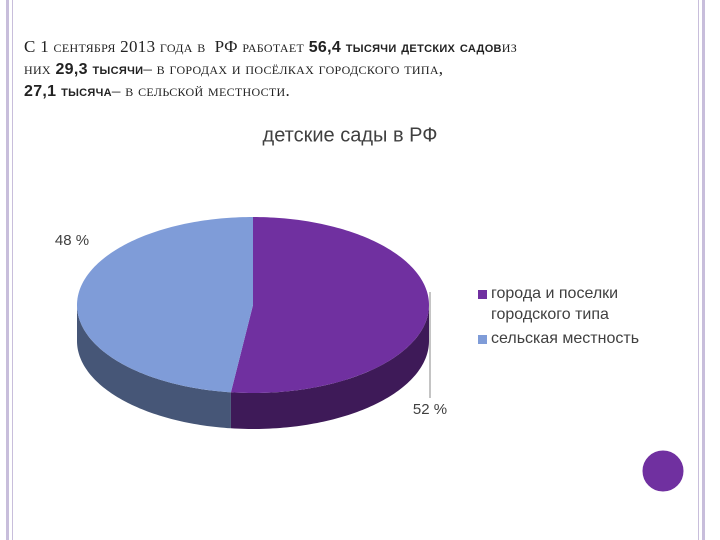 This screenshot has width=720, height=540. I want to click on legend-label: города и поселки городского типа, so click(555, 304).